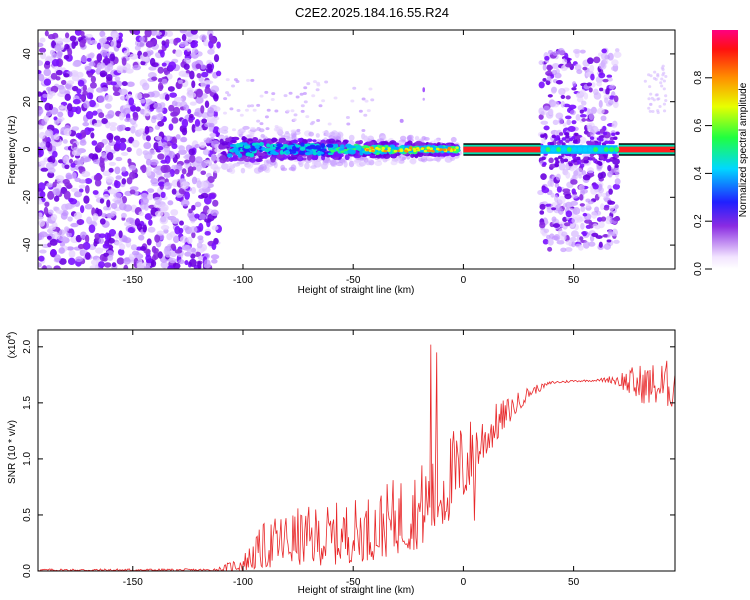 The height and width of the screenshot is (600, 750). Describe the element at coordinates (356, 590) in the screenshot. I see `snr-x-axis-label: Height of straight line (km)` at that location.